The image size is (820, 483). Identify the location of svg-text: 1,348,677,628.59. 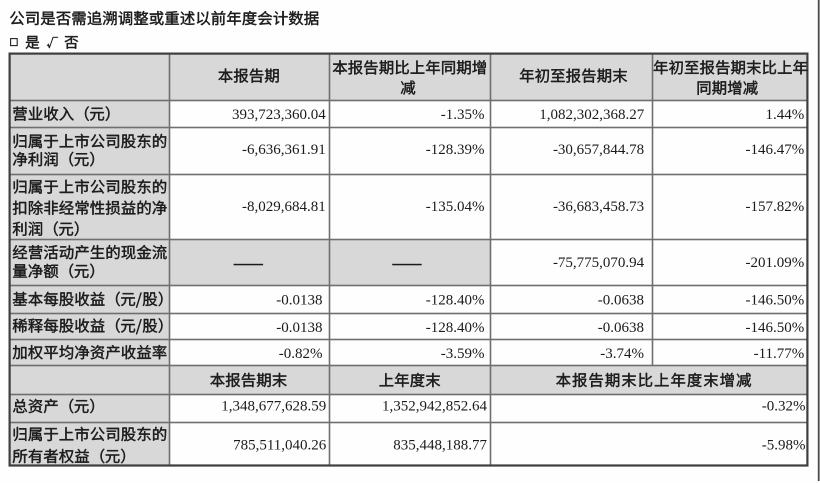
(273, 407).